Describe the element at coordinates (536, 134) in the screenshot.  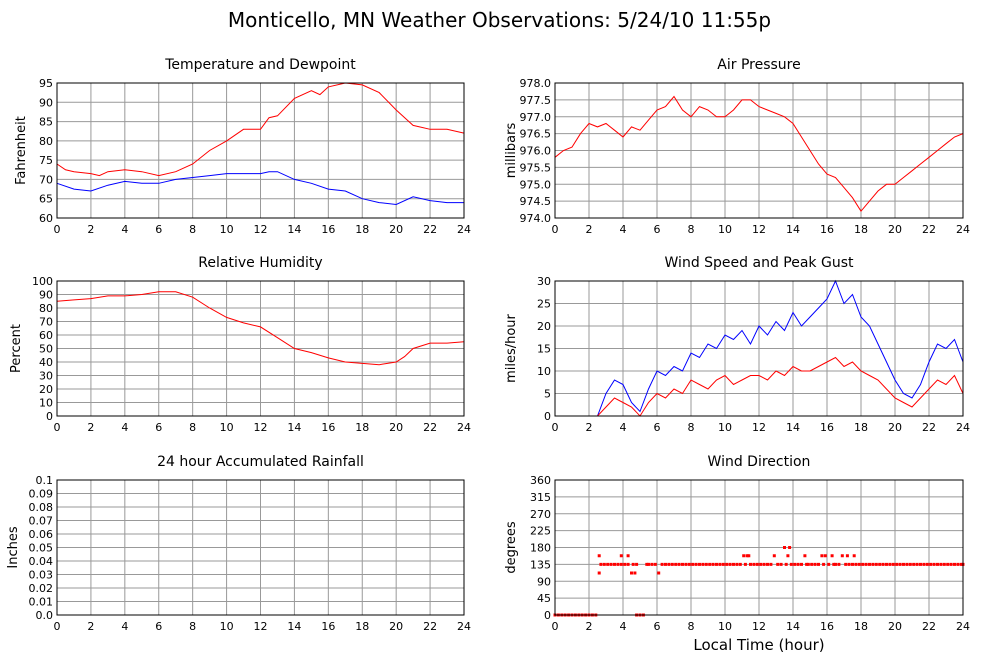
I see `y-tick-label: 976.5` at that location.